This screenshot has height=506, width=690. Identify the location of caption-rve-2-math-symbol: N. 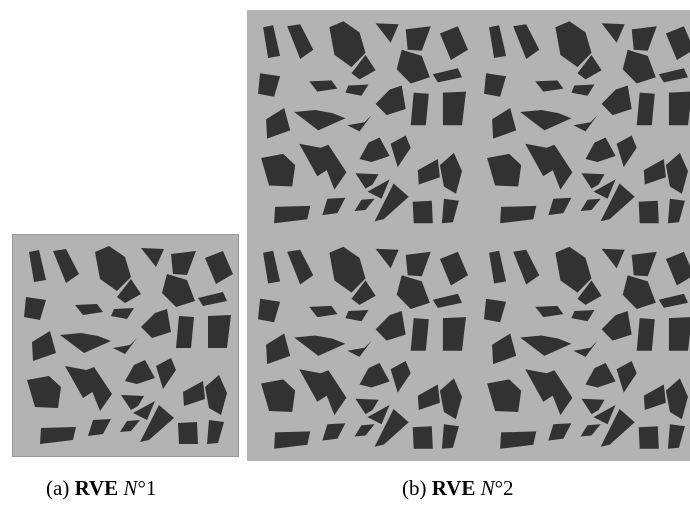
(487, 488).